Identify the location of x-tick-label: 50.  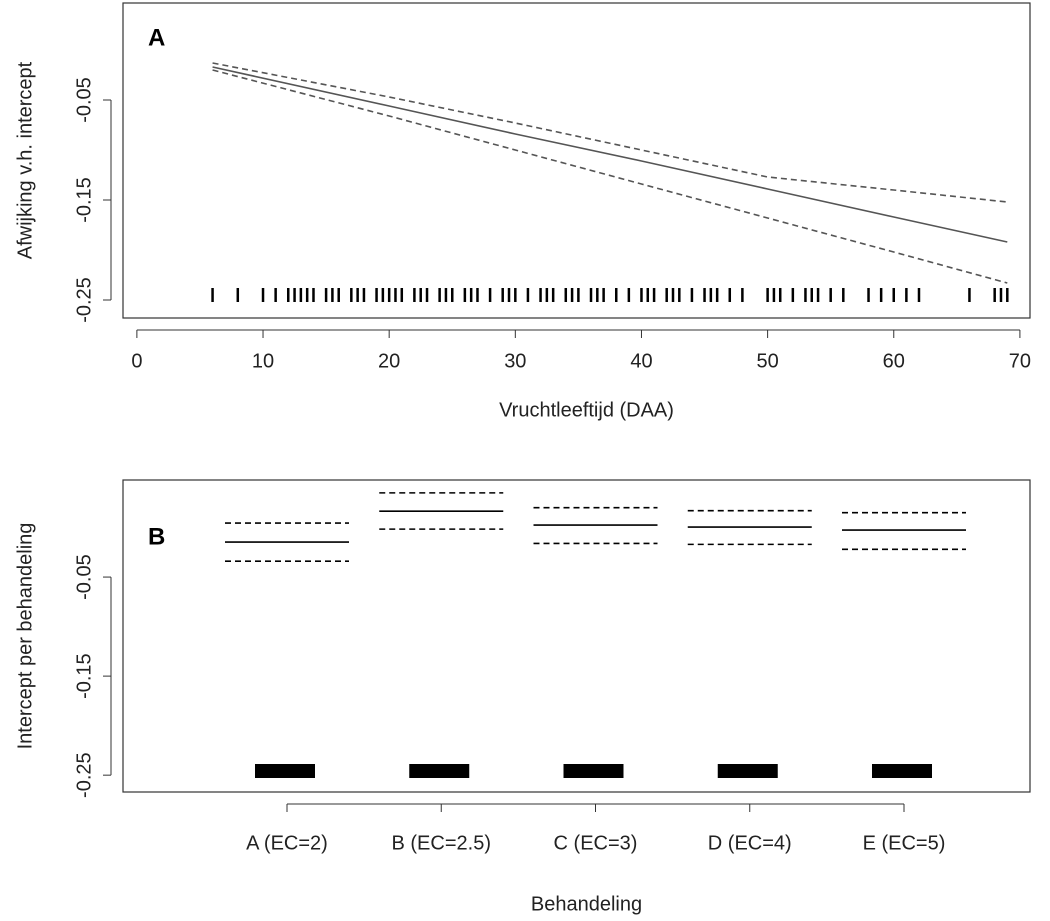
(767, 361).